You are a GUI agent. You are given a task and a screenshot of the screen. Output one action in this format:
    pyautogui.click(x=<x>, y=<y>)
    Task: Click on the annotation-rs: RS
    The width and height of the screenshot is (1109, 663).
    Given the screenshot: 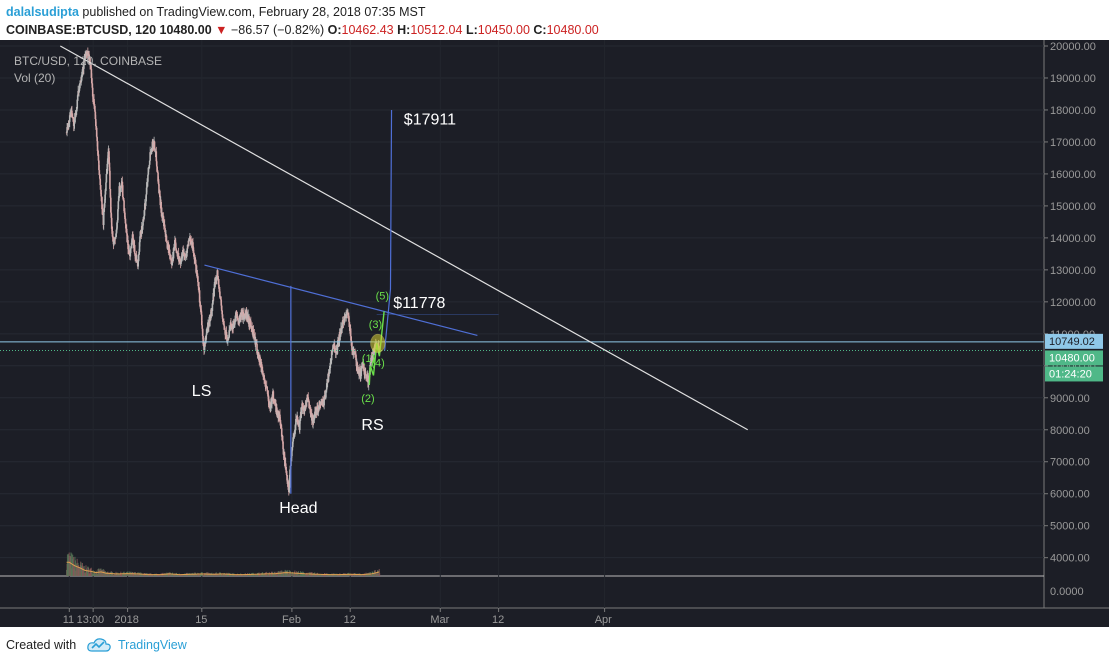 What is the action you would take?
    pyautogui.click(x=372, y=425)
    